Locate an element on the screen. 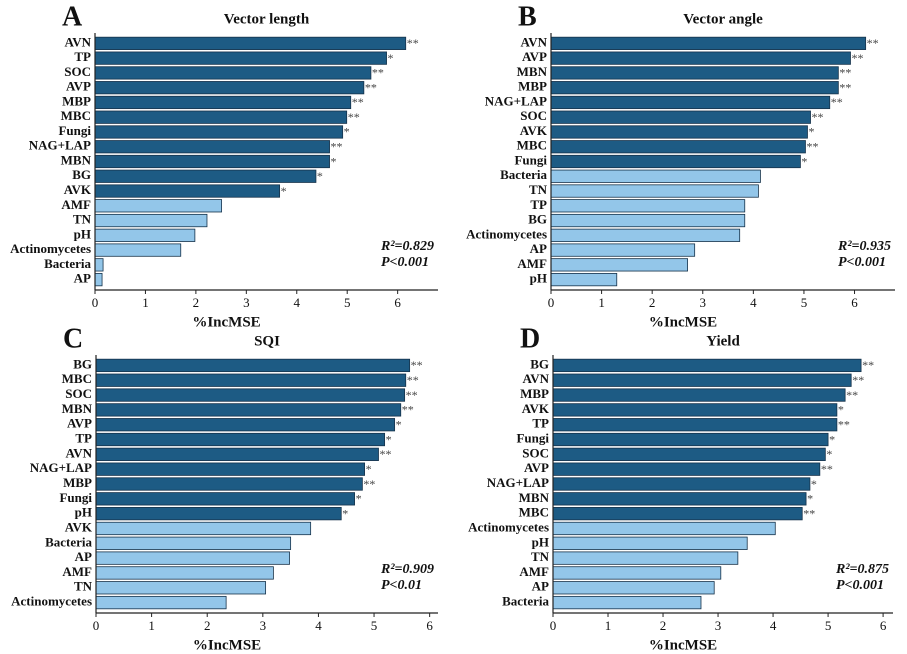 The height and width of the screenshot is (654, 907). category-label: TN is located at coordinates (540, 556).